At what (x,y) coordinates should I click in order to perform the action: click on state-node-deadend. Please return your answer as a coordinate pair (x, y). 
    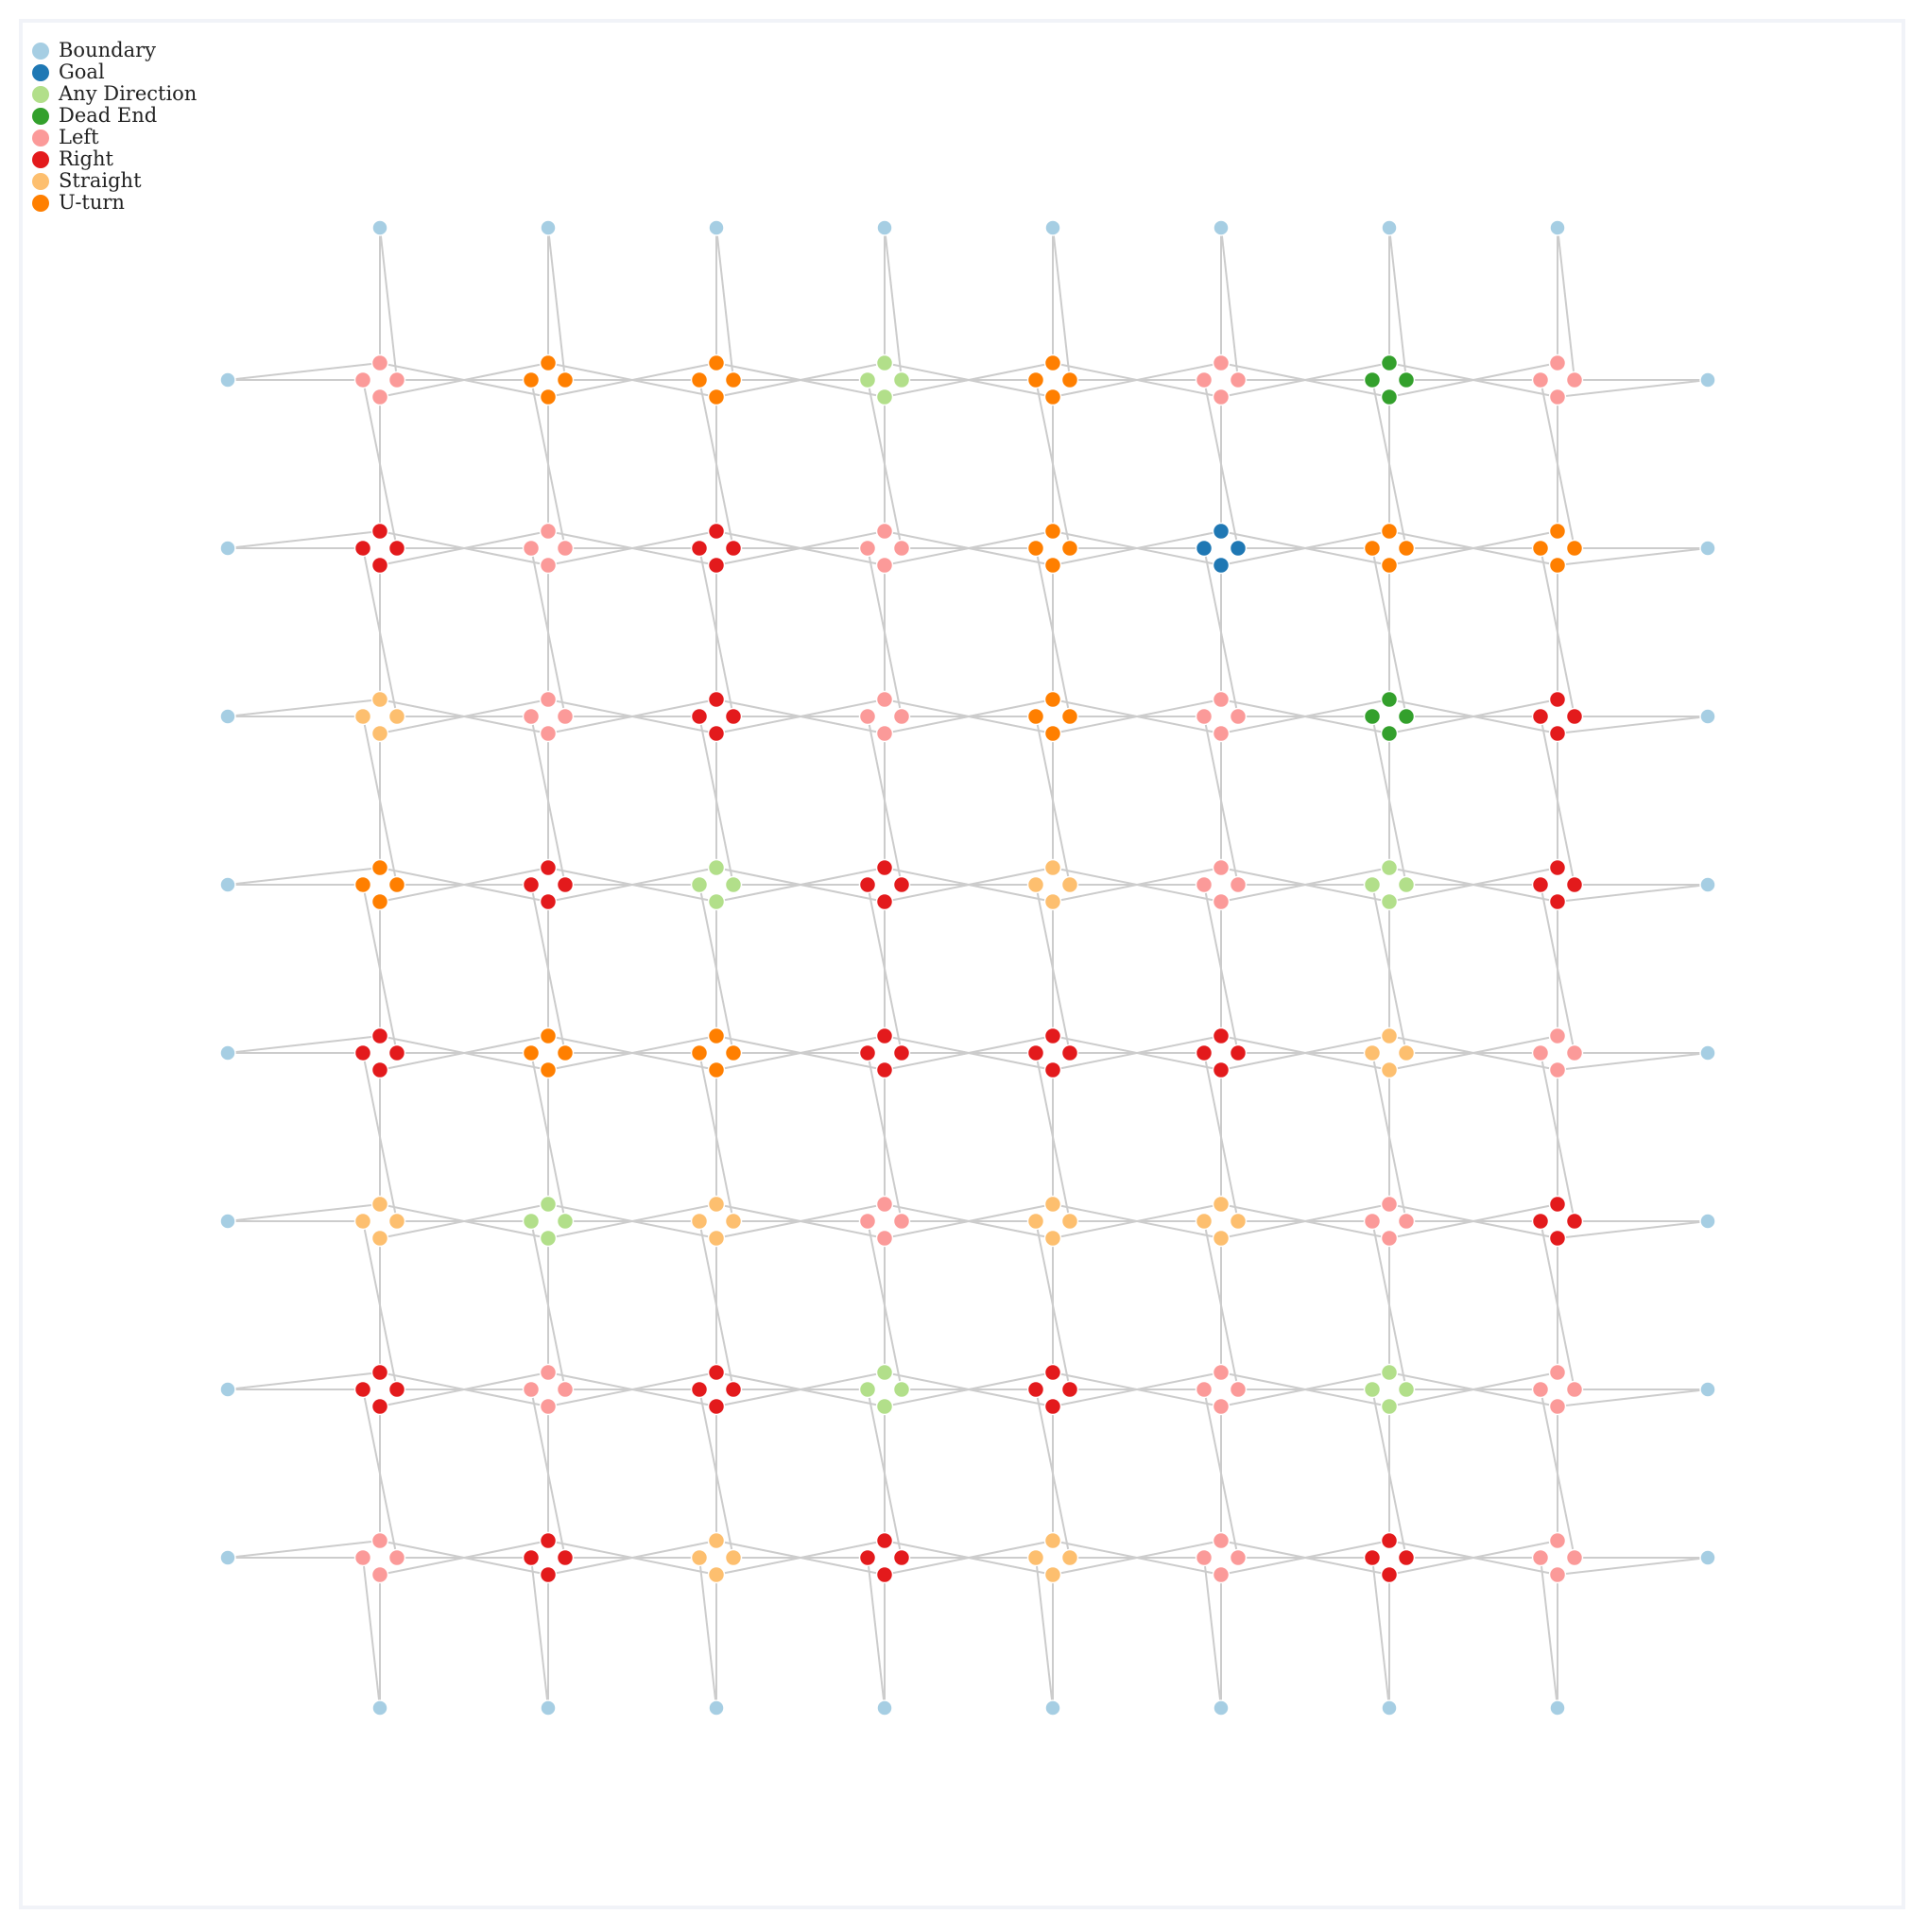
    Looking at the image, I should click on (1389, 363).